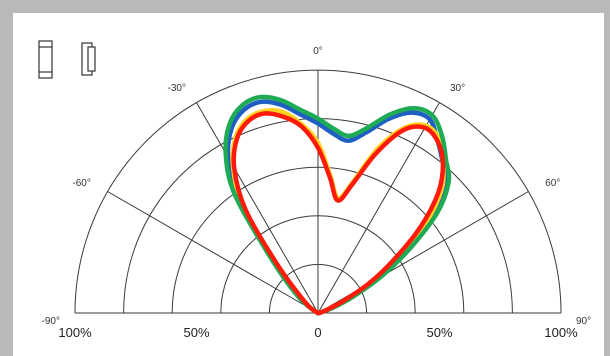  I want to click on radial-label-4: 100%, so click(561, 332).